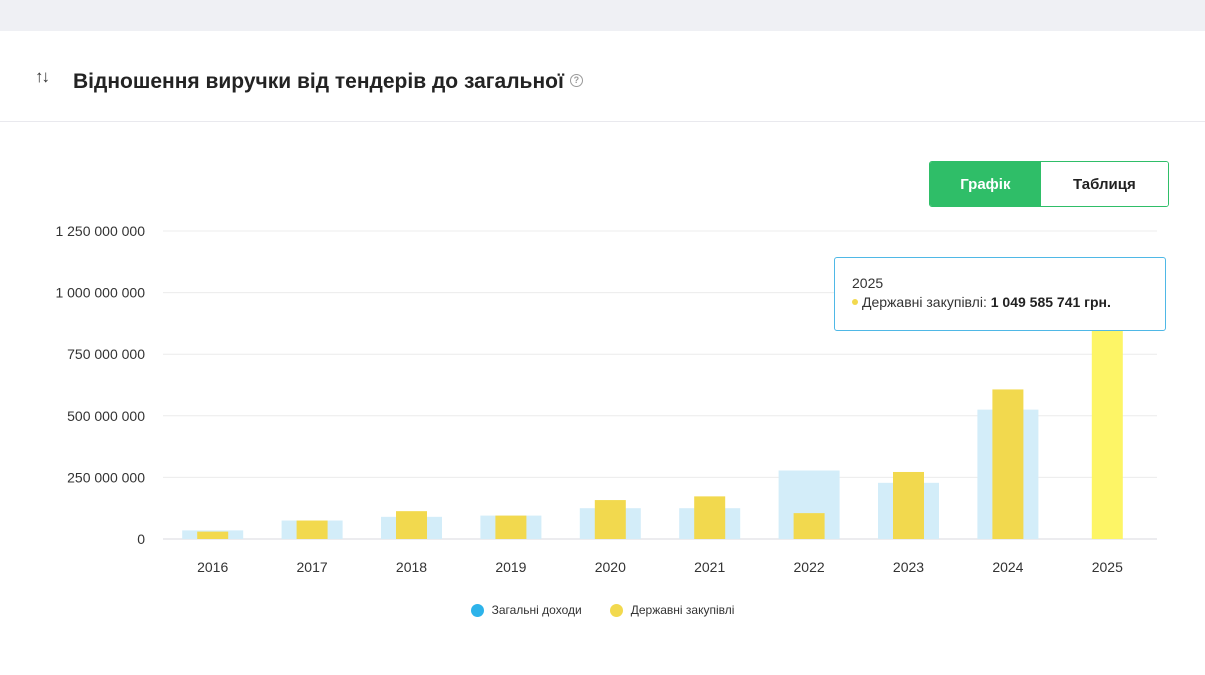 Image resolution: width=1205 pixels, height=675 pixels. What do you see at coordinates (42, 76) in the screenshot?
I see `sort-arrows-icon: ↑↓` at bounding box center [42, 76].